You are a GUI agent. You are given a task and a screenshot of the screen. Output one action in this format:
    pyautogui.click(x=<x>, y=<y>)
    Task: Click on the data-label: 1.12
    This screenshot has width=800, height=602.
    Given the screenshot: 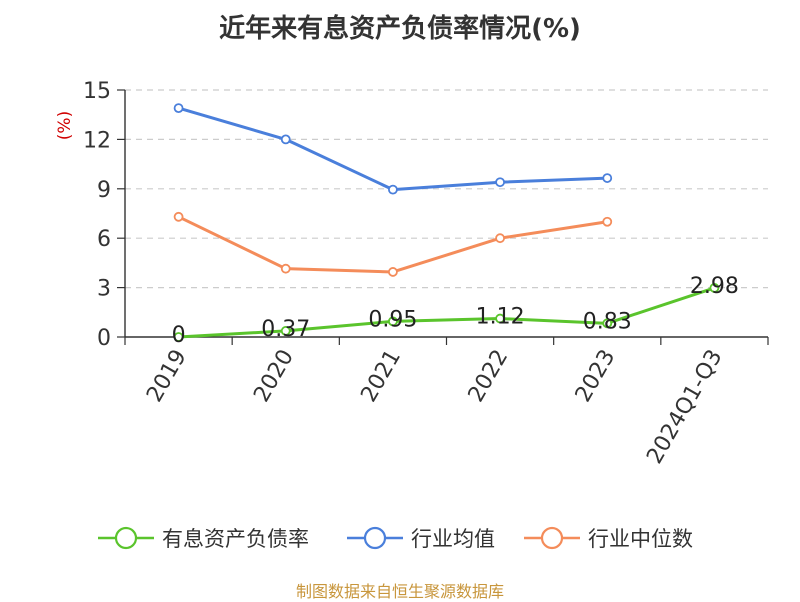 What is the action you would take?
    pyautogui.click(x=500, y=317)
    